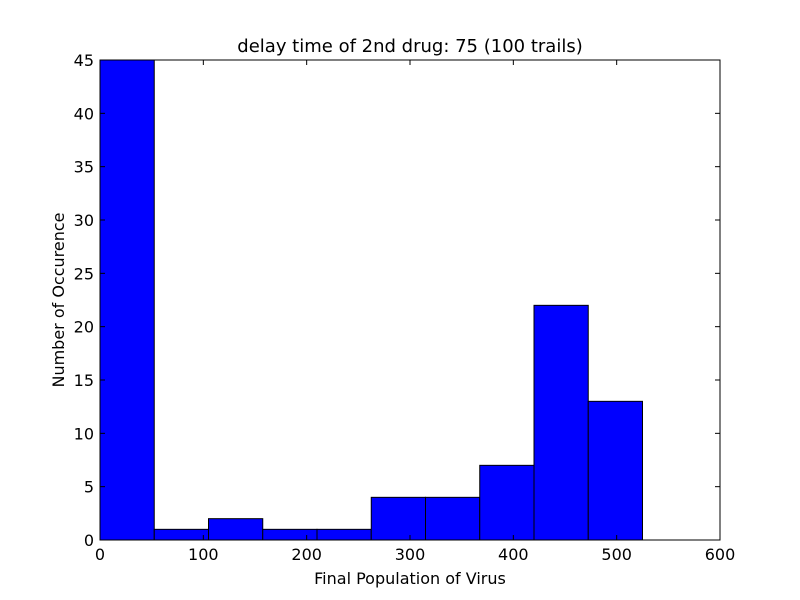 This screenshot has width=800, height=600. What do you see at coordinates (410, 554) in the screenshot?
I see `x-tick-label-3: 300` at bounding box center [410, 554].